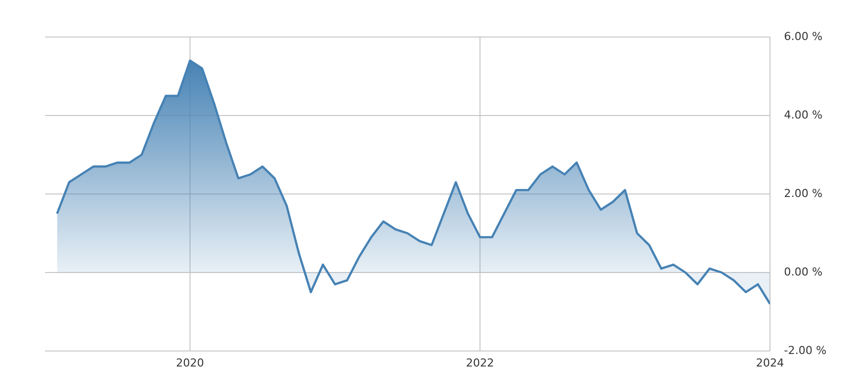  What do you see at coordinates (770, 363) in the screenshot?
I see `x-tick-label: 2024` at bounding box center [770, 363].